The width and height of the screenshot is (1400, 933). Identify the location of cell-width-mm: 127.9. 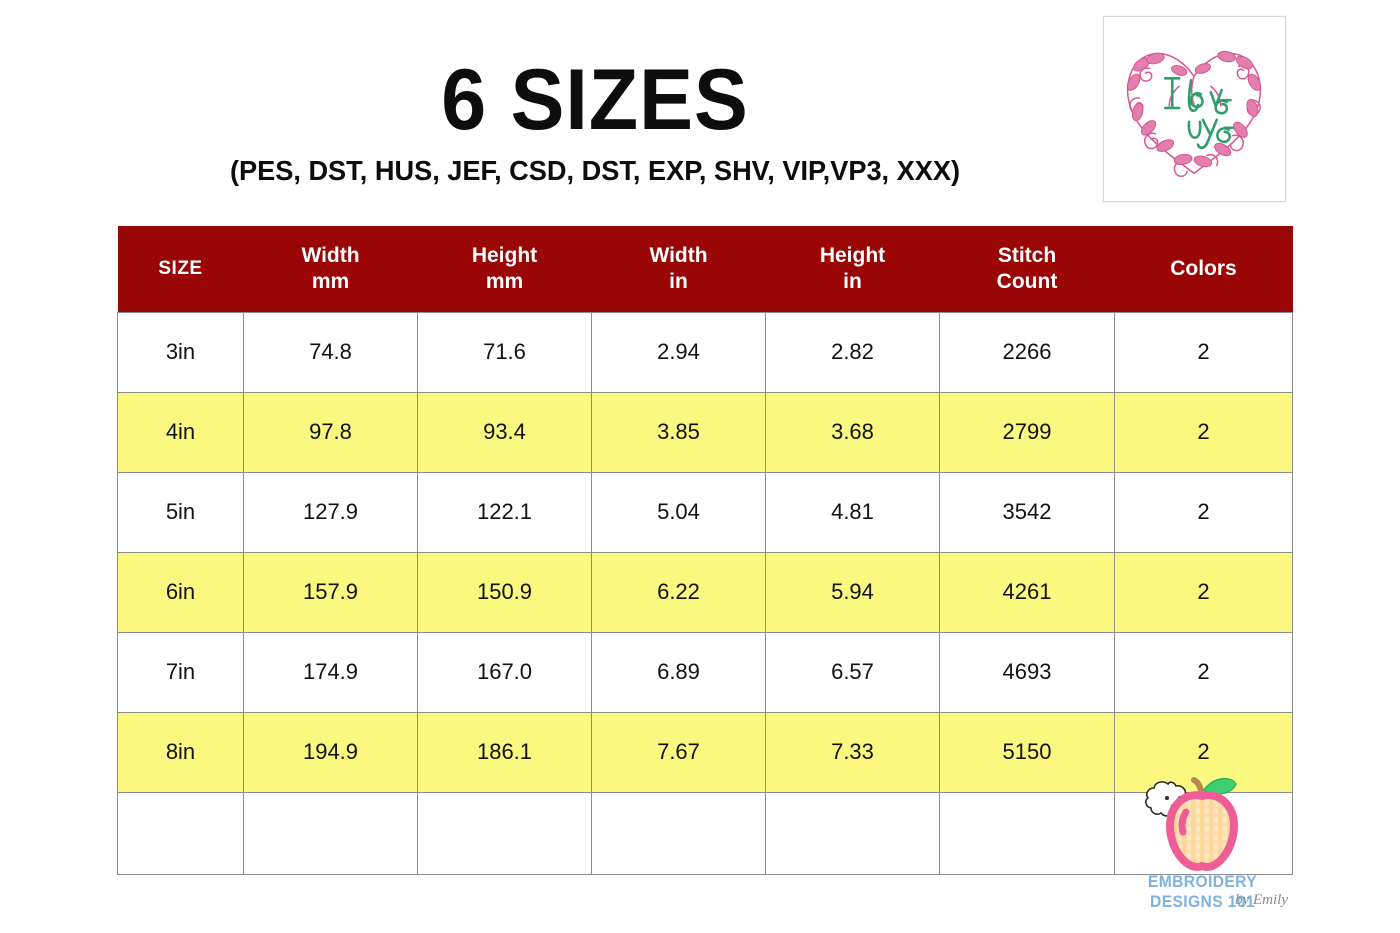
(330, 512).